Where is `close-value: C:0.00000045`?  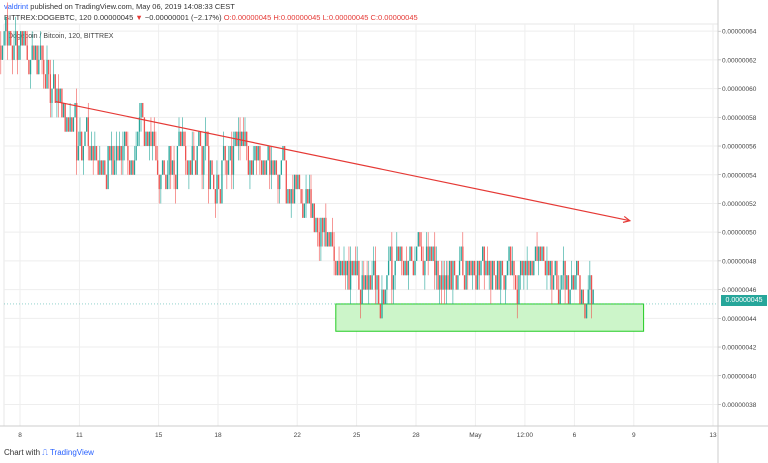
close-value: C:0.00000045 is located at coordinates (394, 17).